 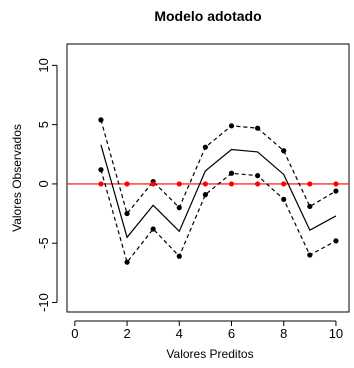 What do you see at coordinates (43, 243) in the screenshot?
I see `y-tick-label: -5` at bounding box center [43, 243].